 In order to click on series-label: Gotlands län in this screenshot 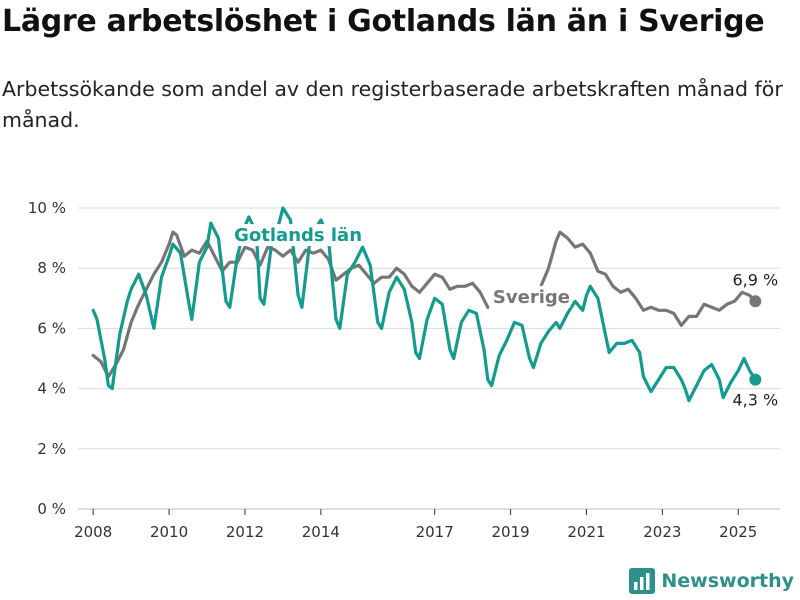, I will do `click(298, 235)`.